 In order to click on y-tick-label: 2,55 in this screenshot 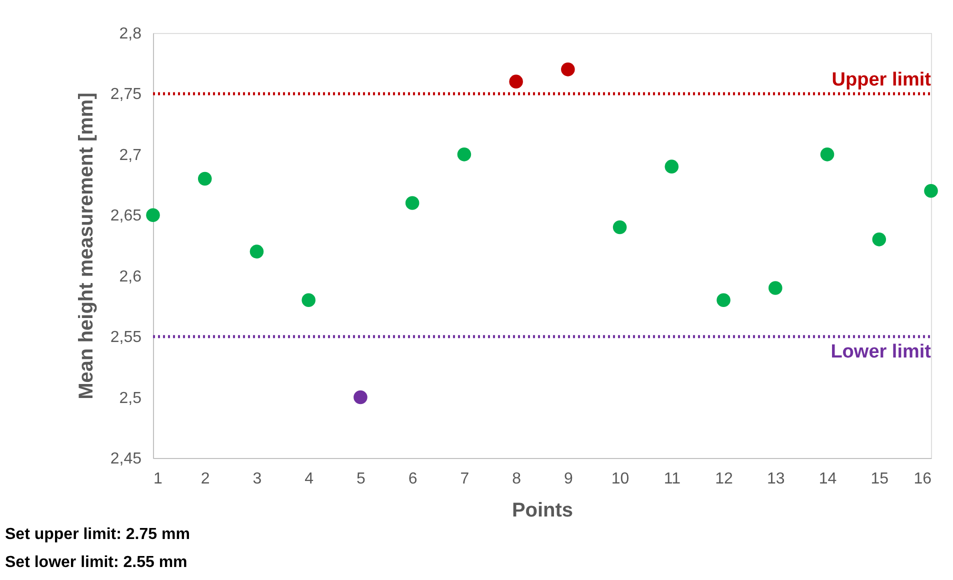, I will do `click(126, 337)`.